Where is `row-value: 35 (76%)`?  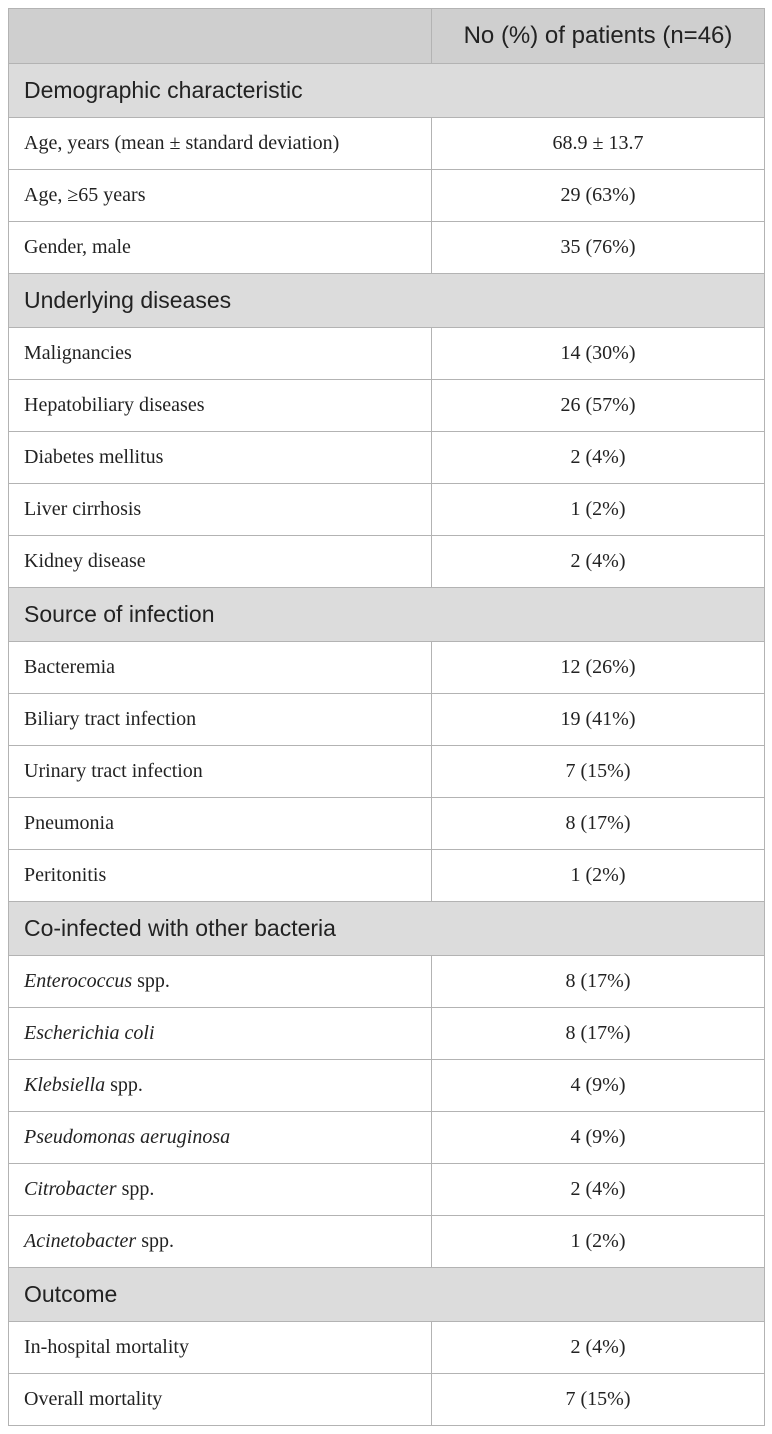 row-value: 35 (76%) is located at coordinates (598, 247).